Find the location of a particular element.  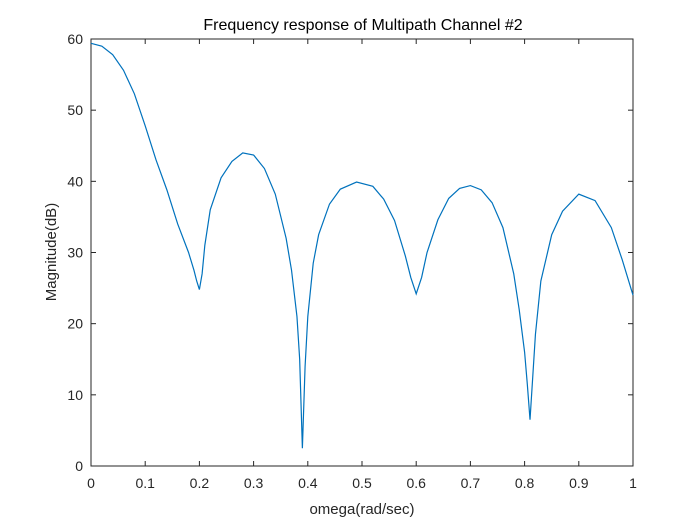

x-tick-label: 0.8 is located at coordinates (525, 483).